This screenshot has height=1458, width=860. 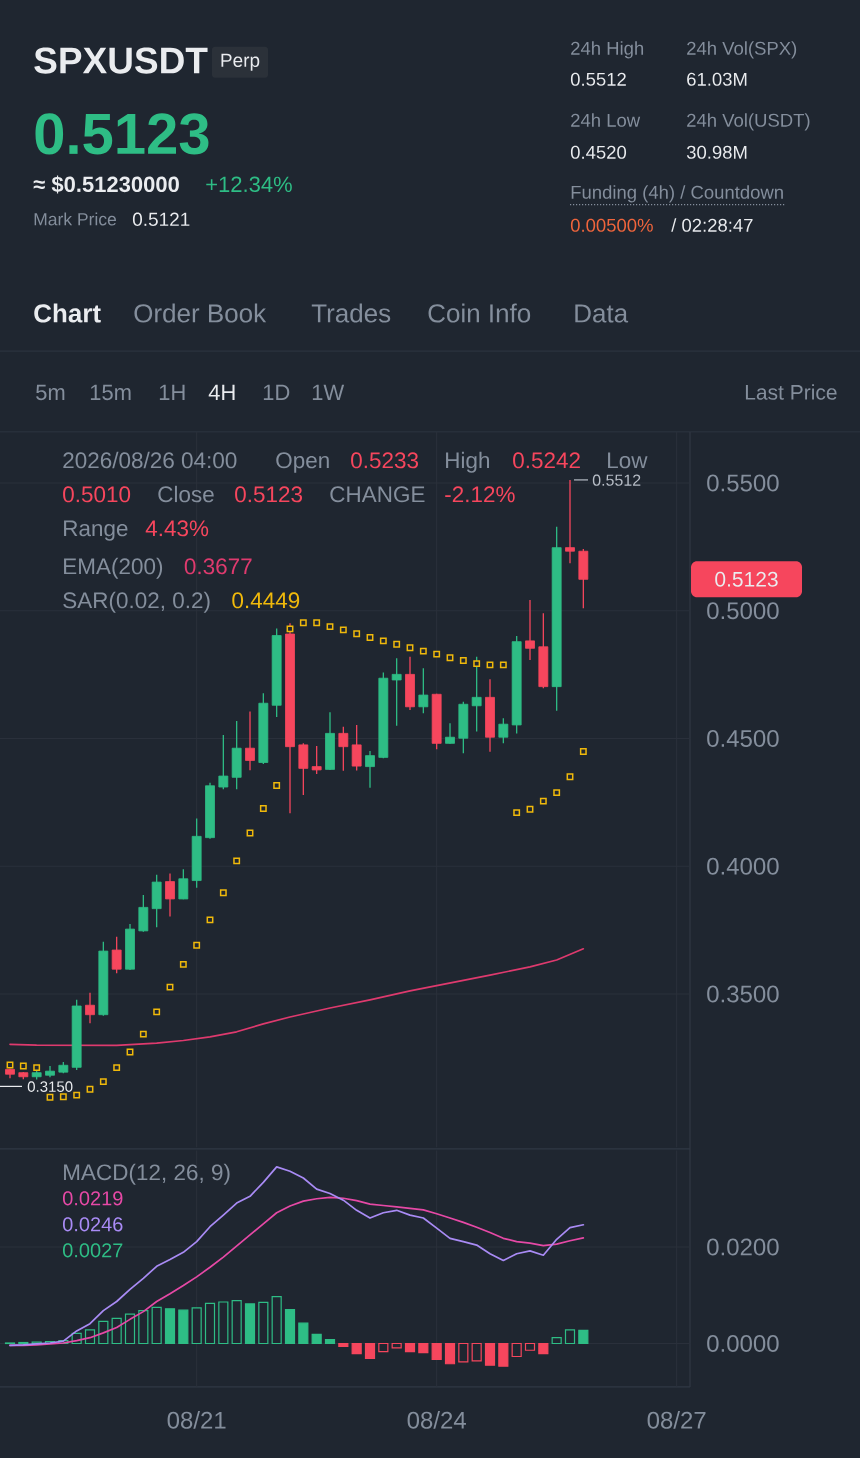 What do you see at coordinates (92, 1198) in the screenshot?
I see `annotation: 0.0219` at bounding box center [92, 1198].